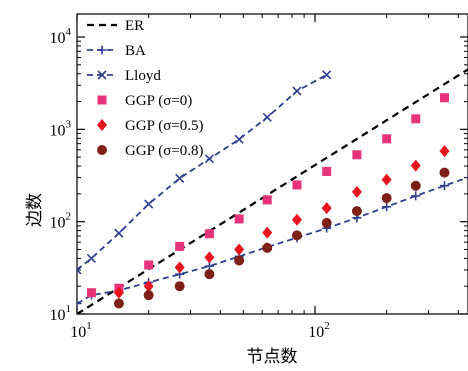  I want to click on legend-label: GGP (σ=0), so click(158, 101).